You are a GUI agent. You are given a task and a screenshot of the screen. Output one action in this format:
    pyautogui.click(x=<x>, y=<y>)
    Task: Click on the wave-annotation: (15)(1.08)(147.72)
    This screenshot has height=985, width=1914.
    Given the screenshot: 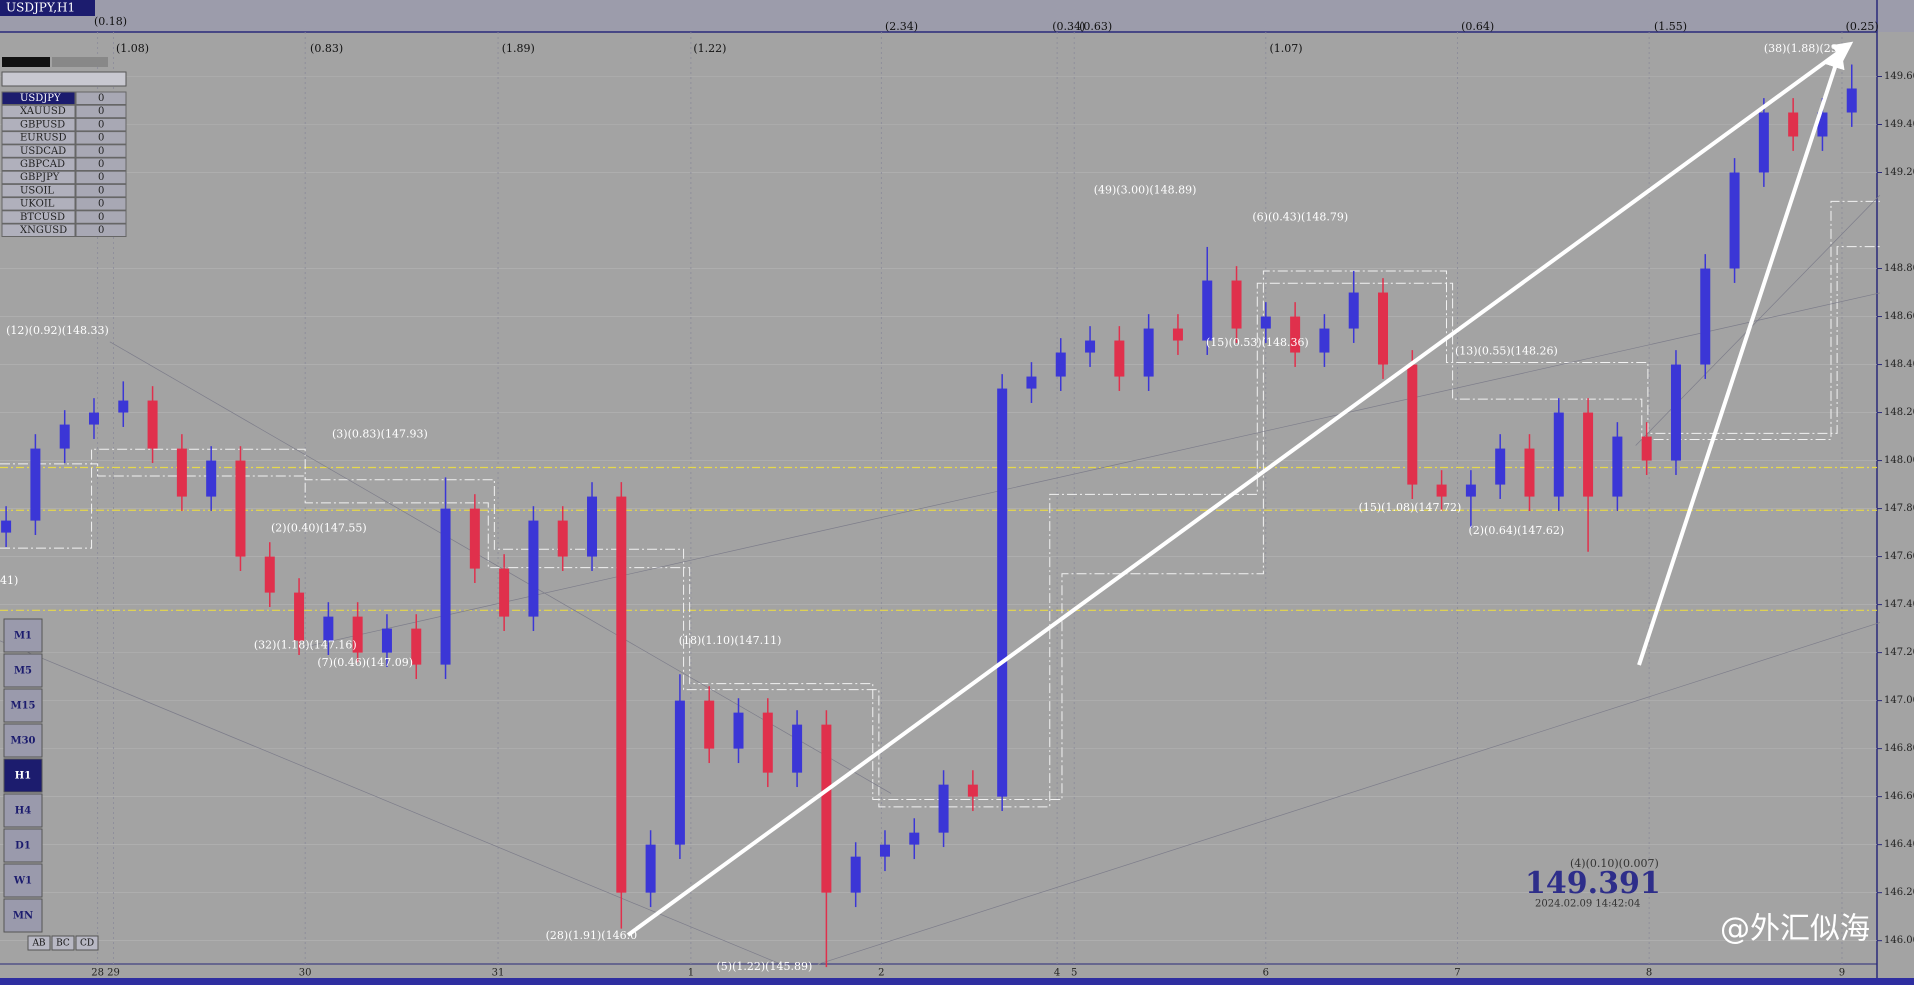 What is the action you would take?
    pyautogui.click(x=1410, y=507)
    